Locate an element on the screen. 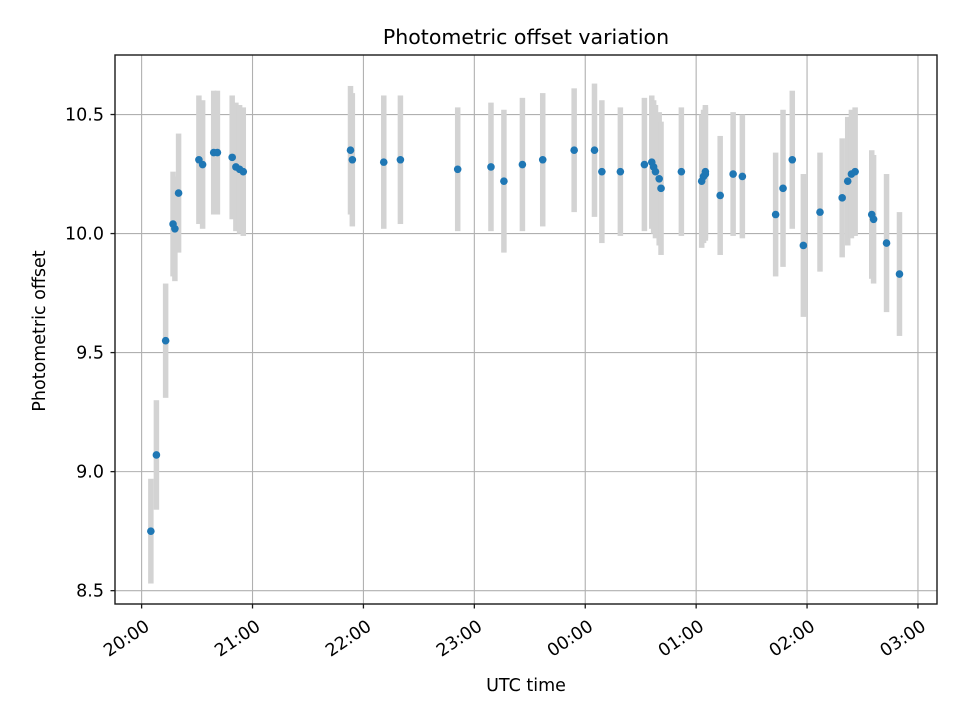 This screenshot has height=720, width=960. y-axis-label: Photometric offset is located at coordinates (40, 331).